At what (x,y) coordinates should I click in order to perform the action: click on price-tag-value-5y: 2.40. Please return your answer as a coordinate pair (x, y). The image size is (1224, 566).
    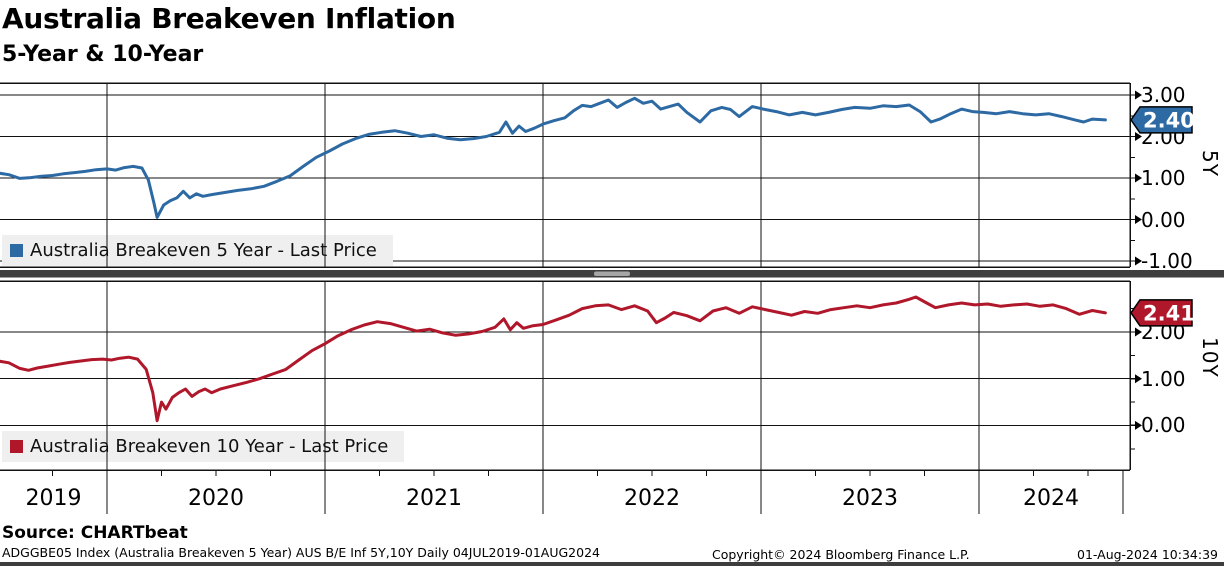
    Looking at the image, I should click on (1169, 120).